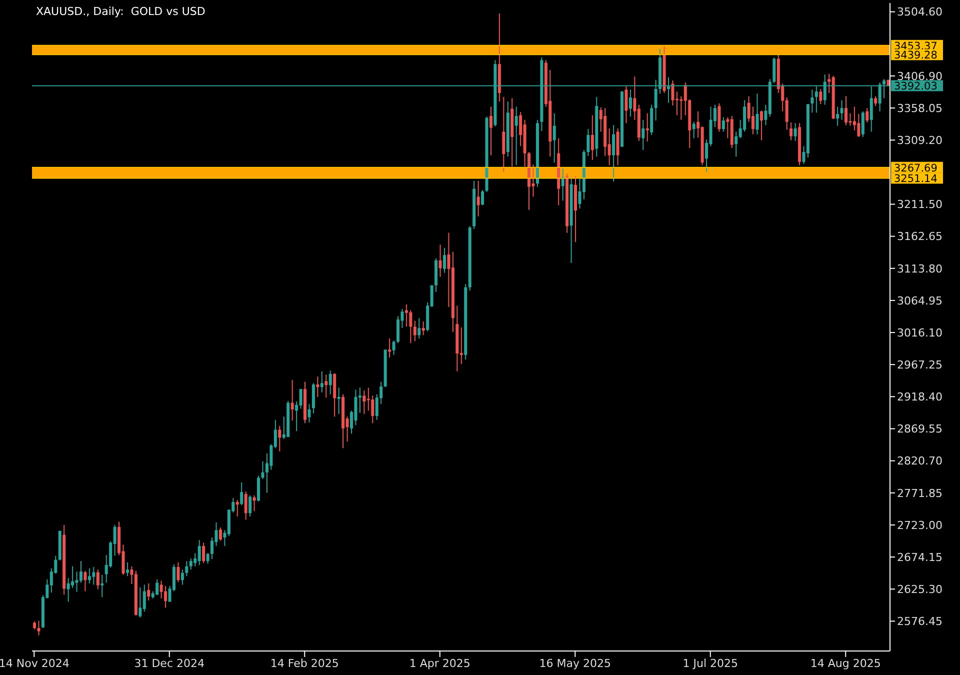  I want to click on ref-line-label: 3439.28, so click(916, 56).